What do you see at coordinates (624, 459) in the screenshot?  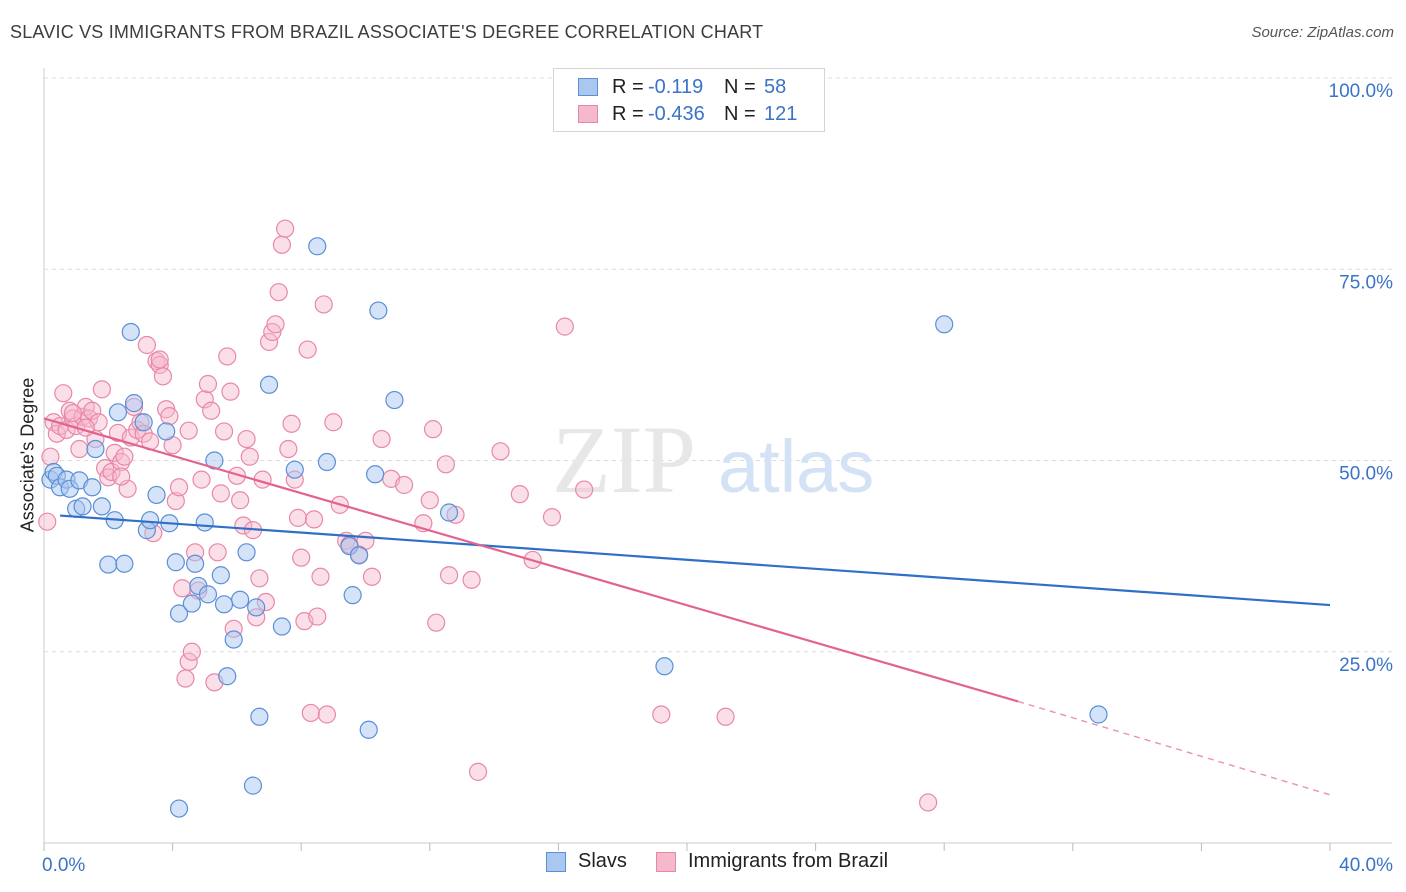 I see `watermark-zip: ZIP` at bounding box center [624, 459].